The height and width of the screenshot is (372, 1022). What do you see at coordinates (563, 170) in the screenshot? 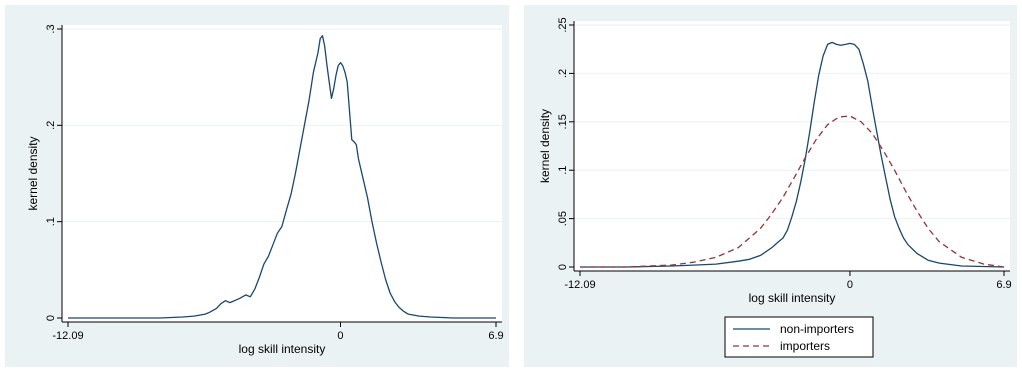
I see `right-y-tick-label: .1` at bounding box center [563, 170].